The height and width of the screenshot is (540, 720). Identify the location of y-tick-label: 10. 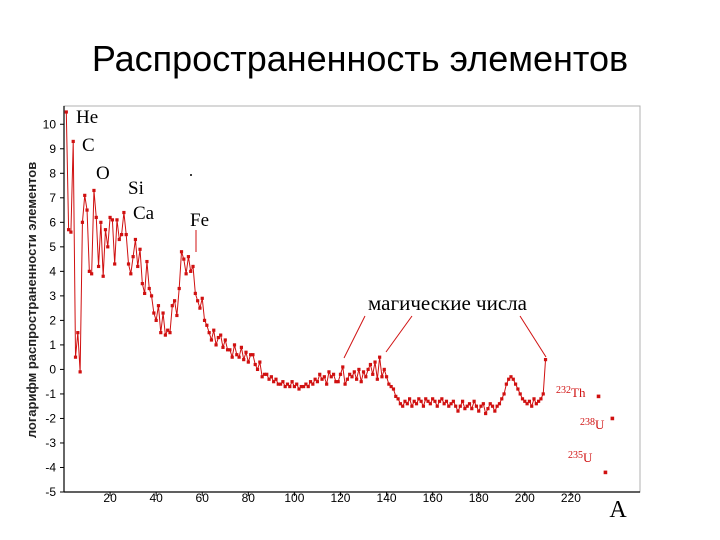
(50, 124).